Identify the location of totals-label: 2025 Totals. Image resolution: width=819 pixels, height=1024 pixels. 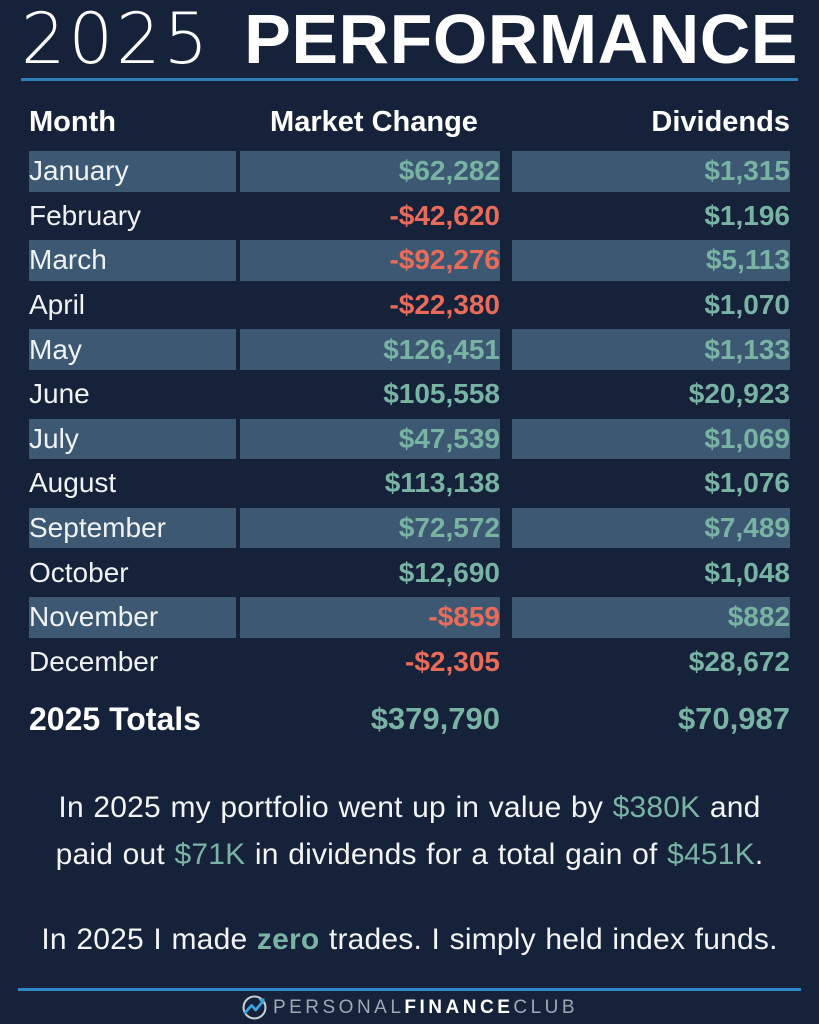
(115, 718).